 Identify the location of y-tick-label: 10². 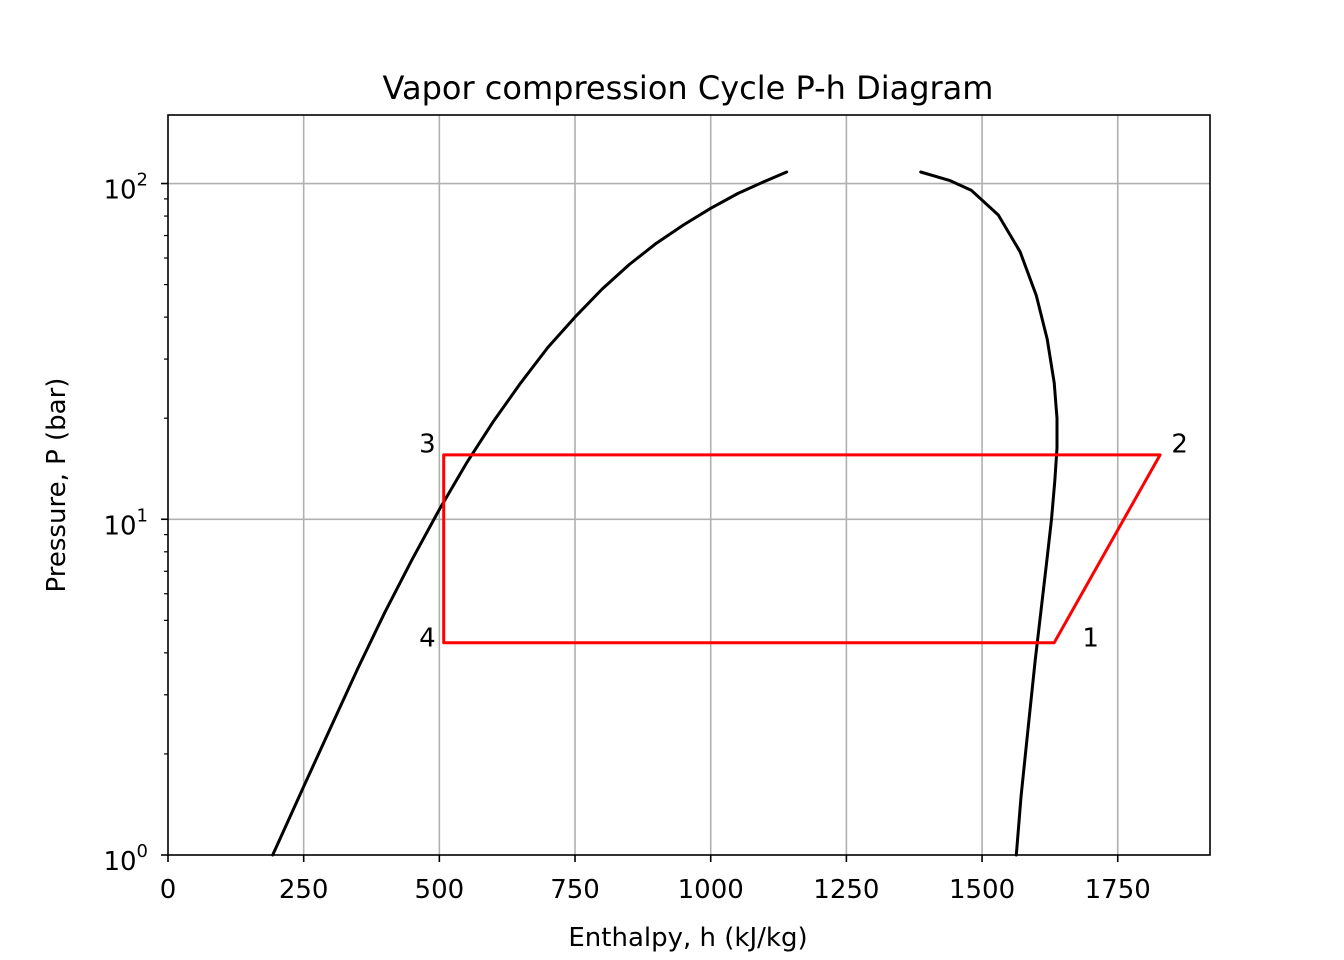
(125, 188).